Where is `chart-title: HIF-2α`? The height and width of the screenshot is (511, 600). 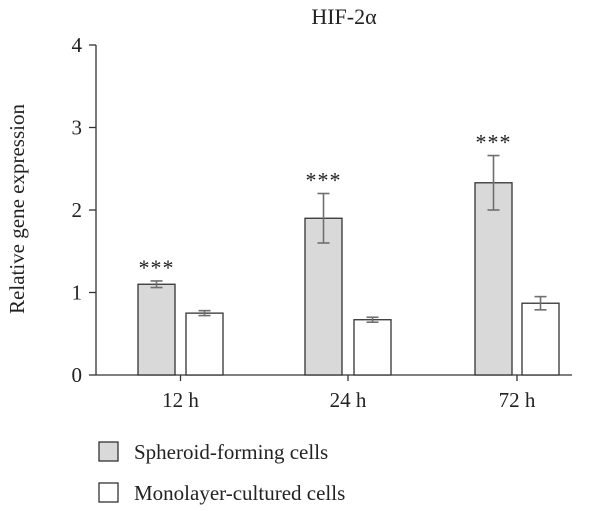
chart-title: HIF-2α is located at coordinates (344, 16).